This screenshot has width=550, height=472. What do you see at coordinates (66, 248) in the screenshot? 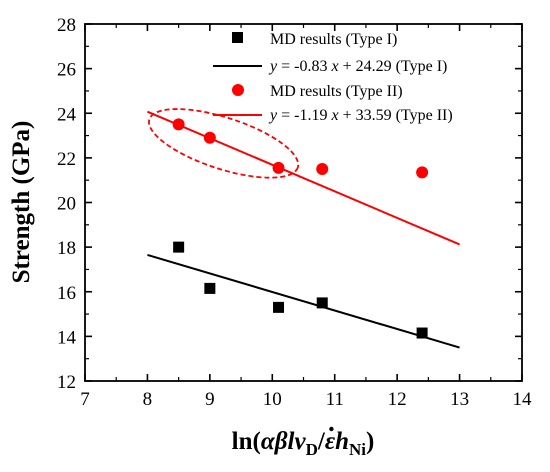
I see `y-tick-label-3: 18` at bounding box center [66, 248].